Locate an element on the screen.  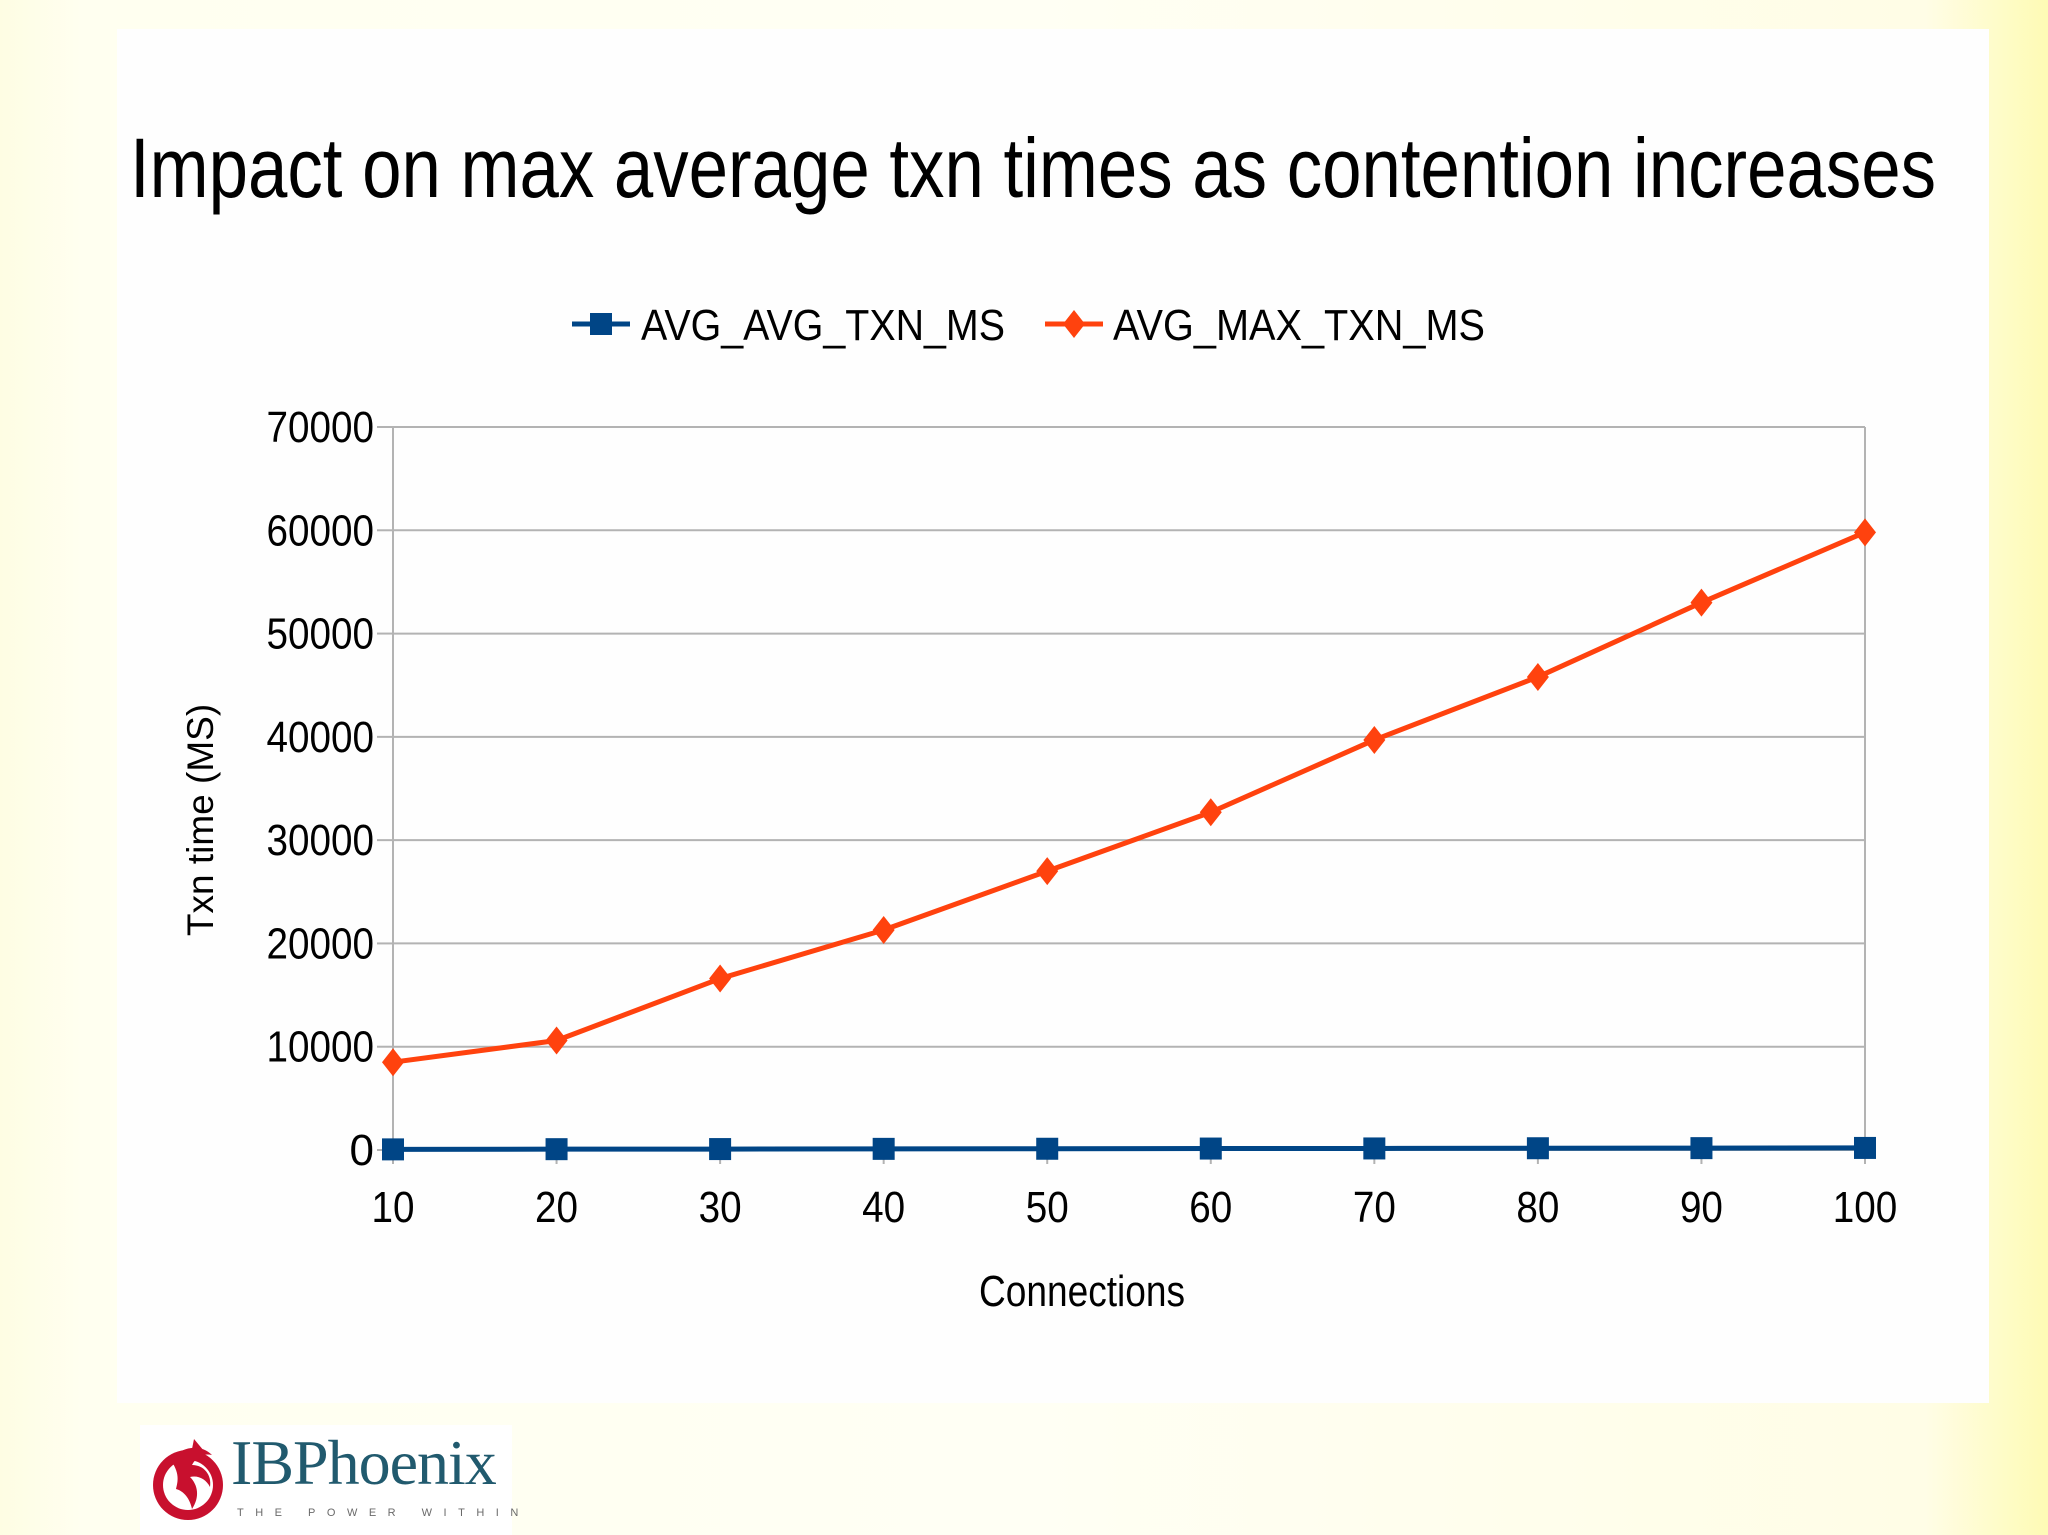
x-tick-label: 30 is located at coordinates (720, 1207).